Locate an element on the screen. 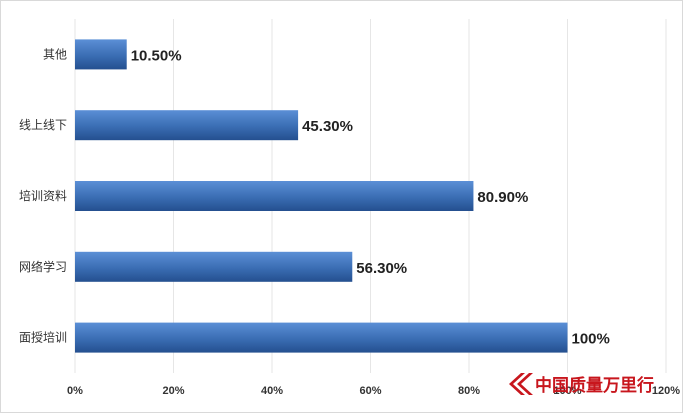 This screenshot has width=683, height=414. watermark-logo-icon is located at coordinates (521, 384).